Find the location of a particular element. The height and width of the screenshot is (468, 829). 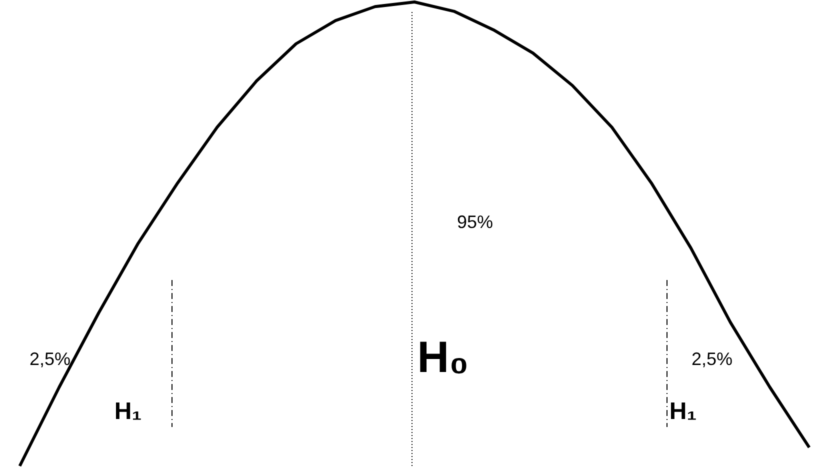

annotation: 95% is located at coordinates (475, 222).